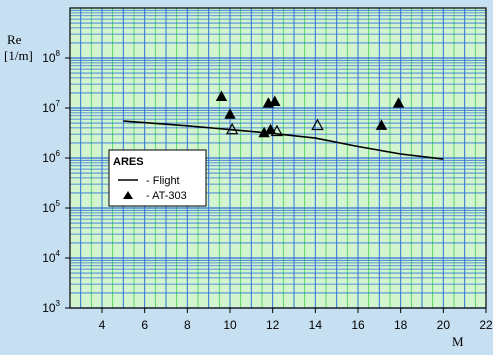 The height and width of the screenshot is (355, 493). I want to click on legend-box, so click(157, 178).